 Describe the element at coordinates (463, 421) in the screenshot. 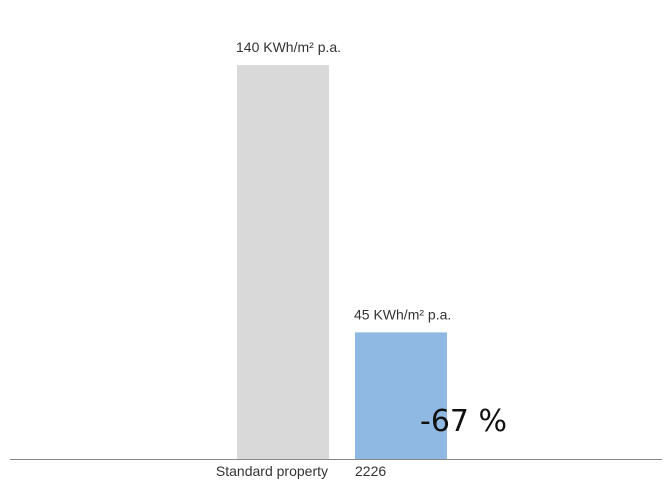

I see `reduction-annotation: -67 %` at that location.